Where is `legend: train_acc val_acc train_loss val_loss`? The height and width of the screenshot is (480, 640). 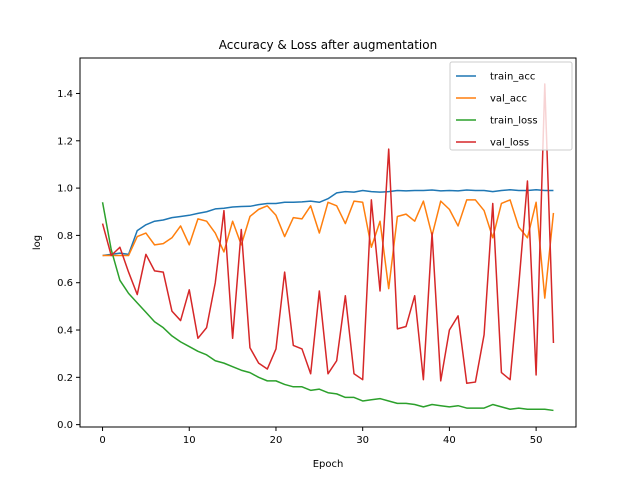 legend: train_acc val_acc train_loss val_loss is located at coordinates (511, 106).